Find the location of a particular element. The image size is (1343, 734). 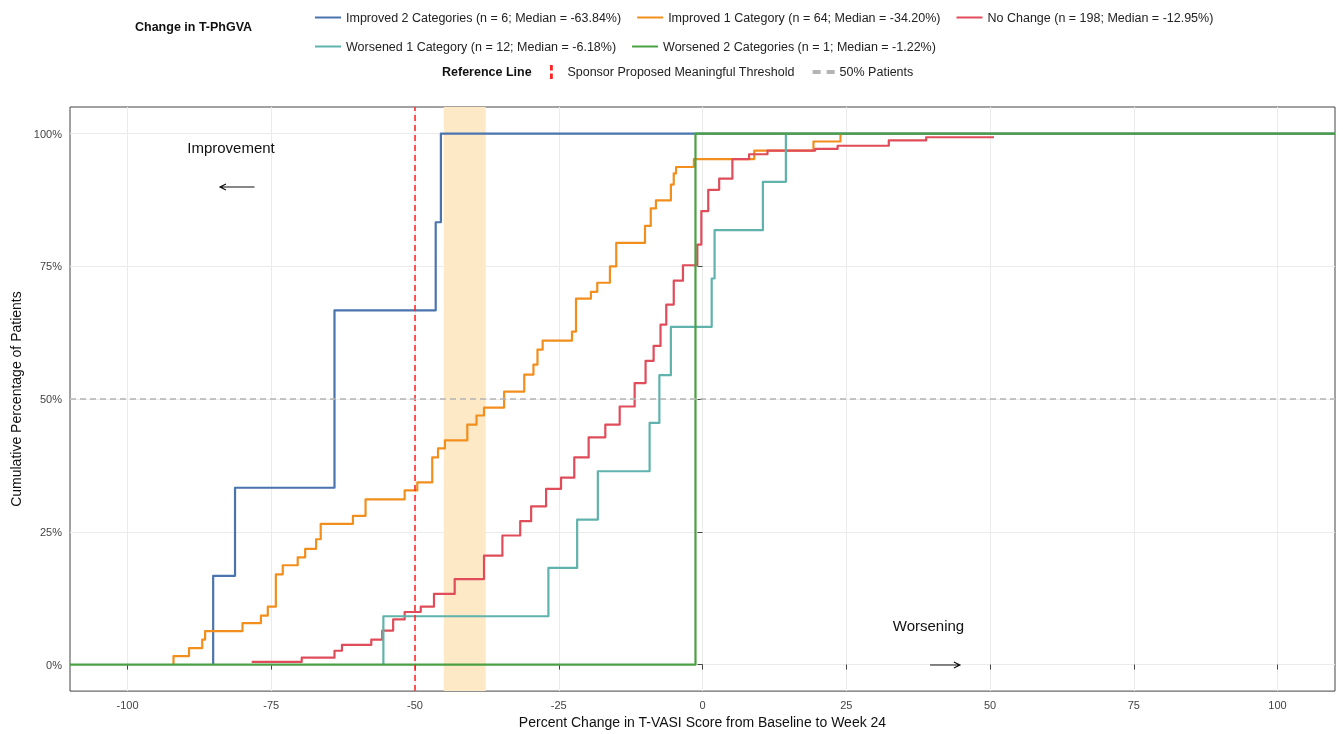

x-tick-label: 0 is located at coordinates (702, 704).